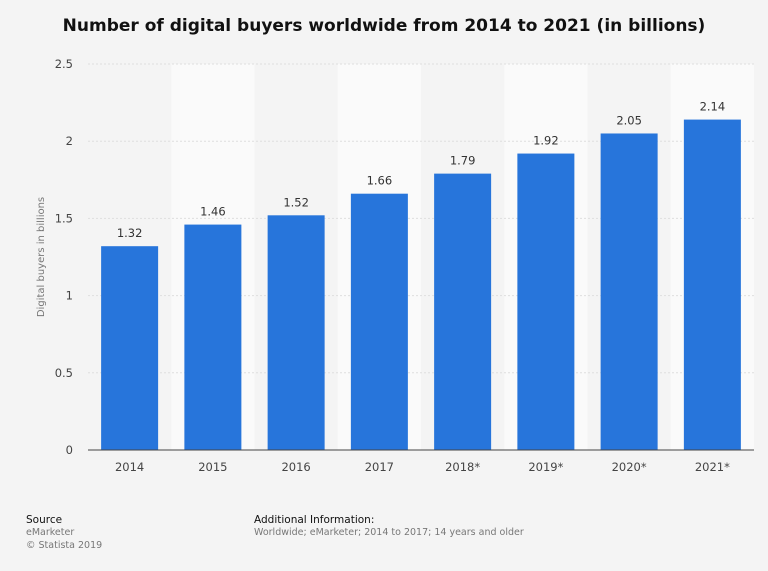 The height and width of the screenshot is (571, 768). What do you see at coordinates (50, 532) in the screenshot?
I see `source-line-emarketer: eMarketer` at bounding box center [50, 532].